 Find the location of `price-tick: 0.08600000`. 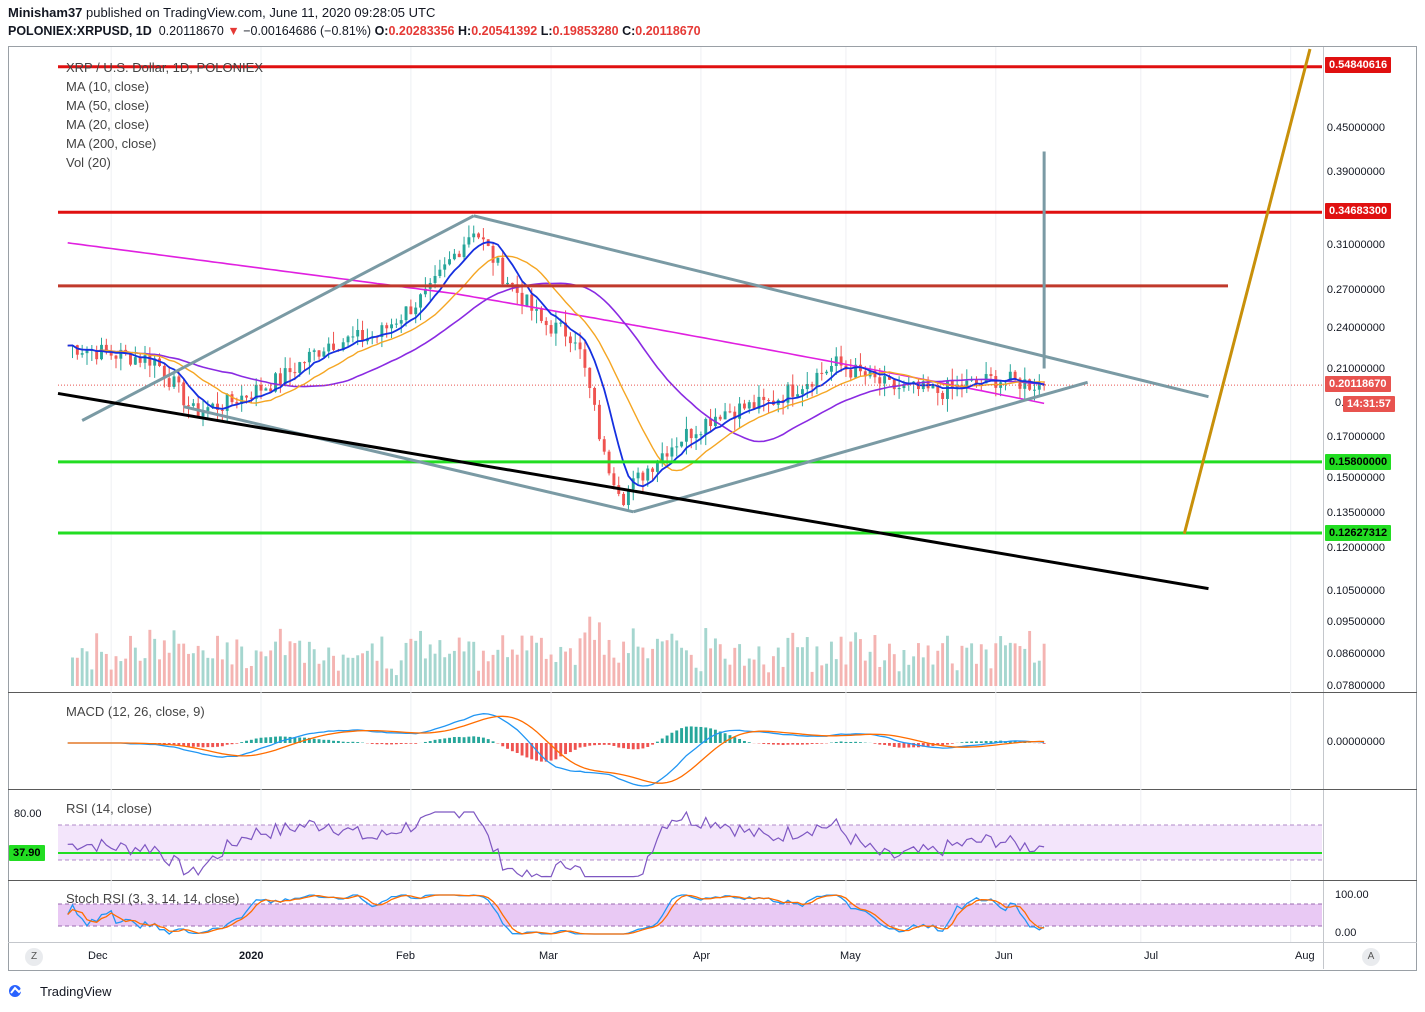

price-tick: 0.08600000 is located at coordinates (1355, 654).